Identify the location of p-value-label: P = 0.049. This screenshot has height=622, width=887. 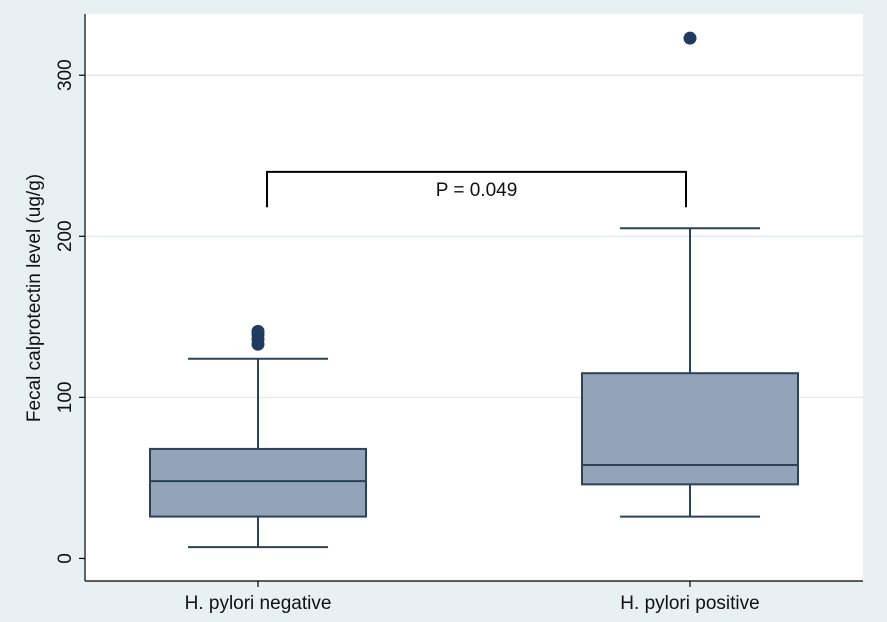
(477, 190).